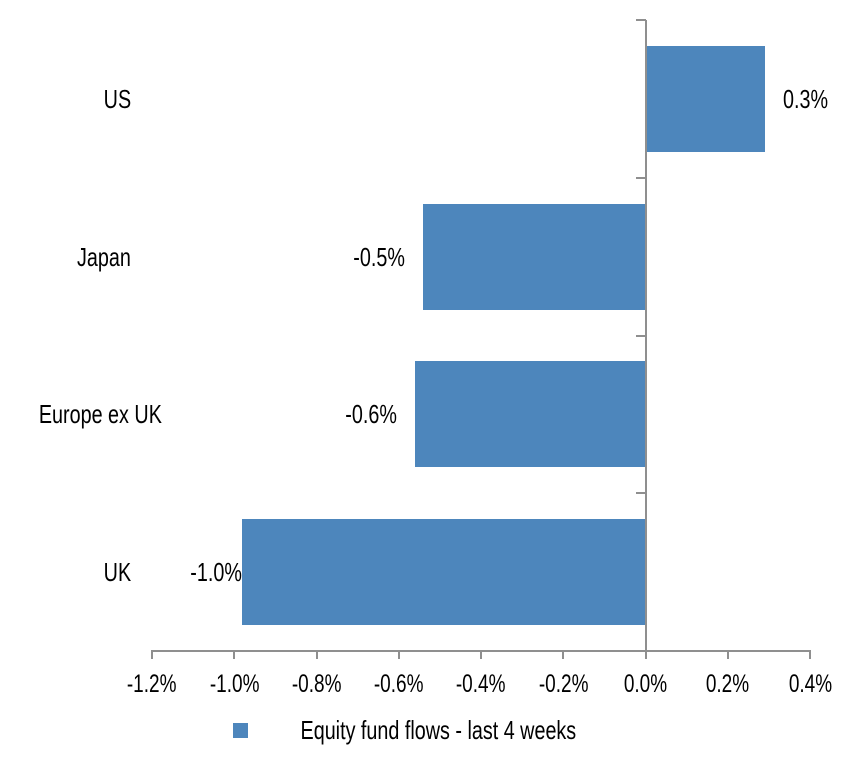 The width and height of the screenshot is (852, 757). What do you see at coordinates (378, 256) in the screenshot?
I see `data-label-text: -0.5%` at bounding box center [378, 256].